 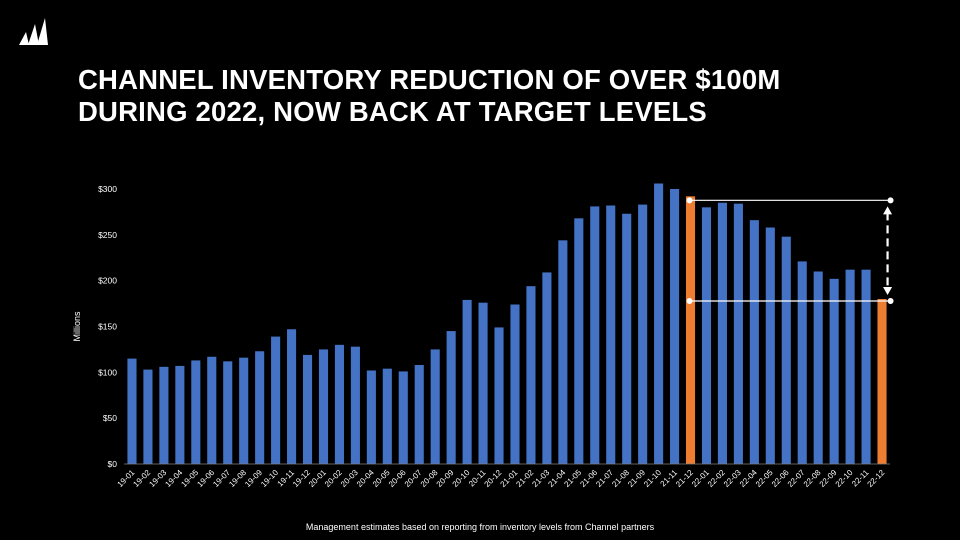 What do you see at coordinates (844, 478) in the screenshot?
I see `x-tick-label: 22-10` at bounding box center [844, 478].